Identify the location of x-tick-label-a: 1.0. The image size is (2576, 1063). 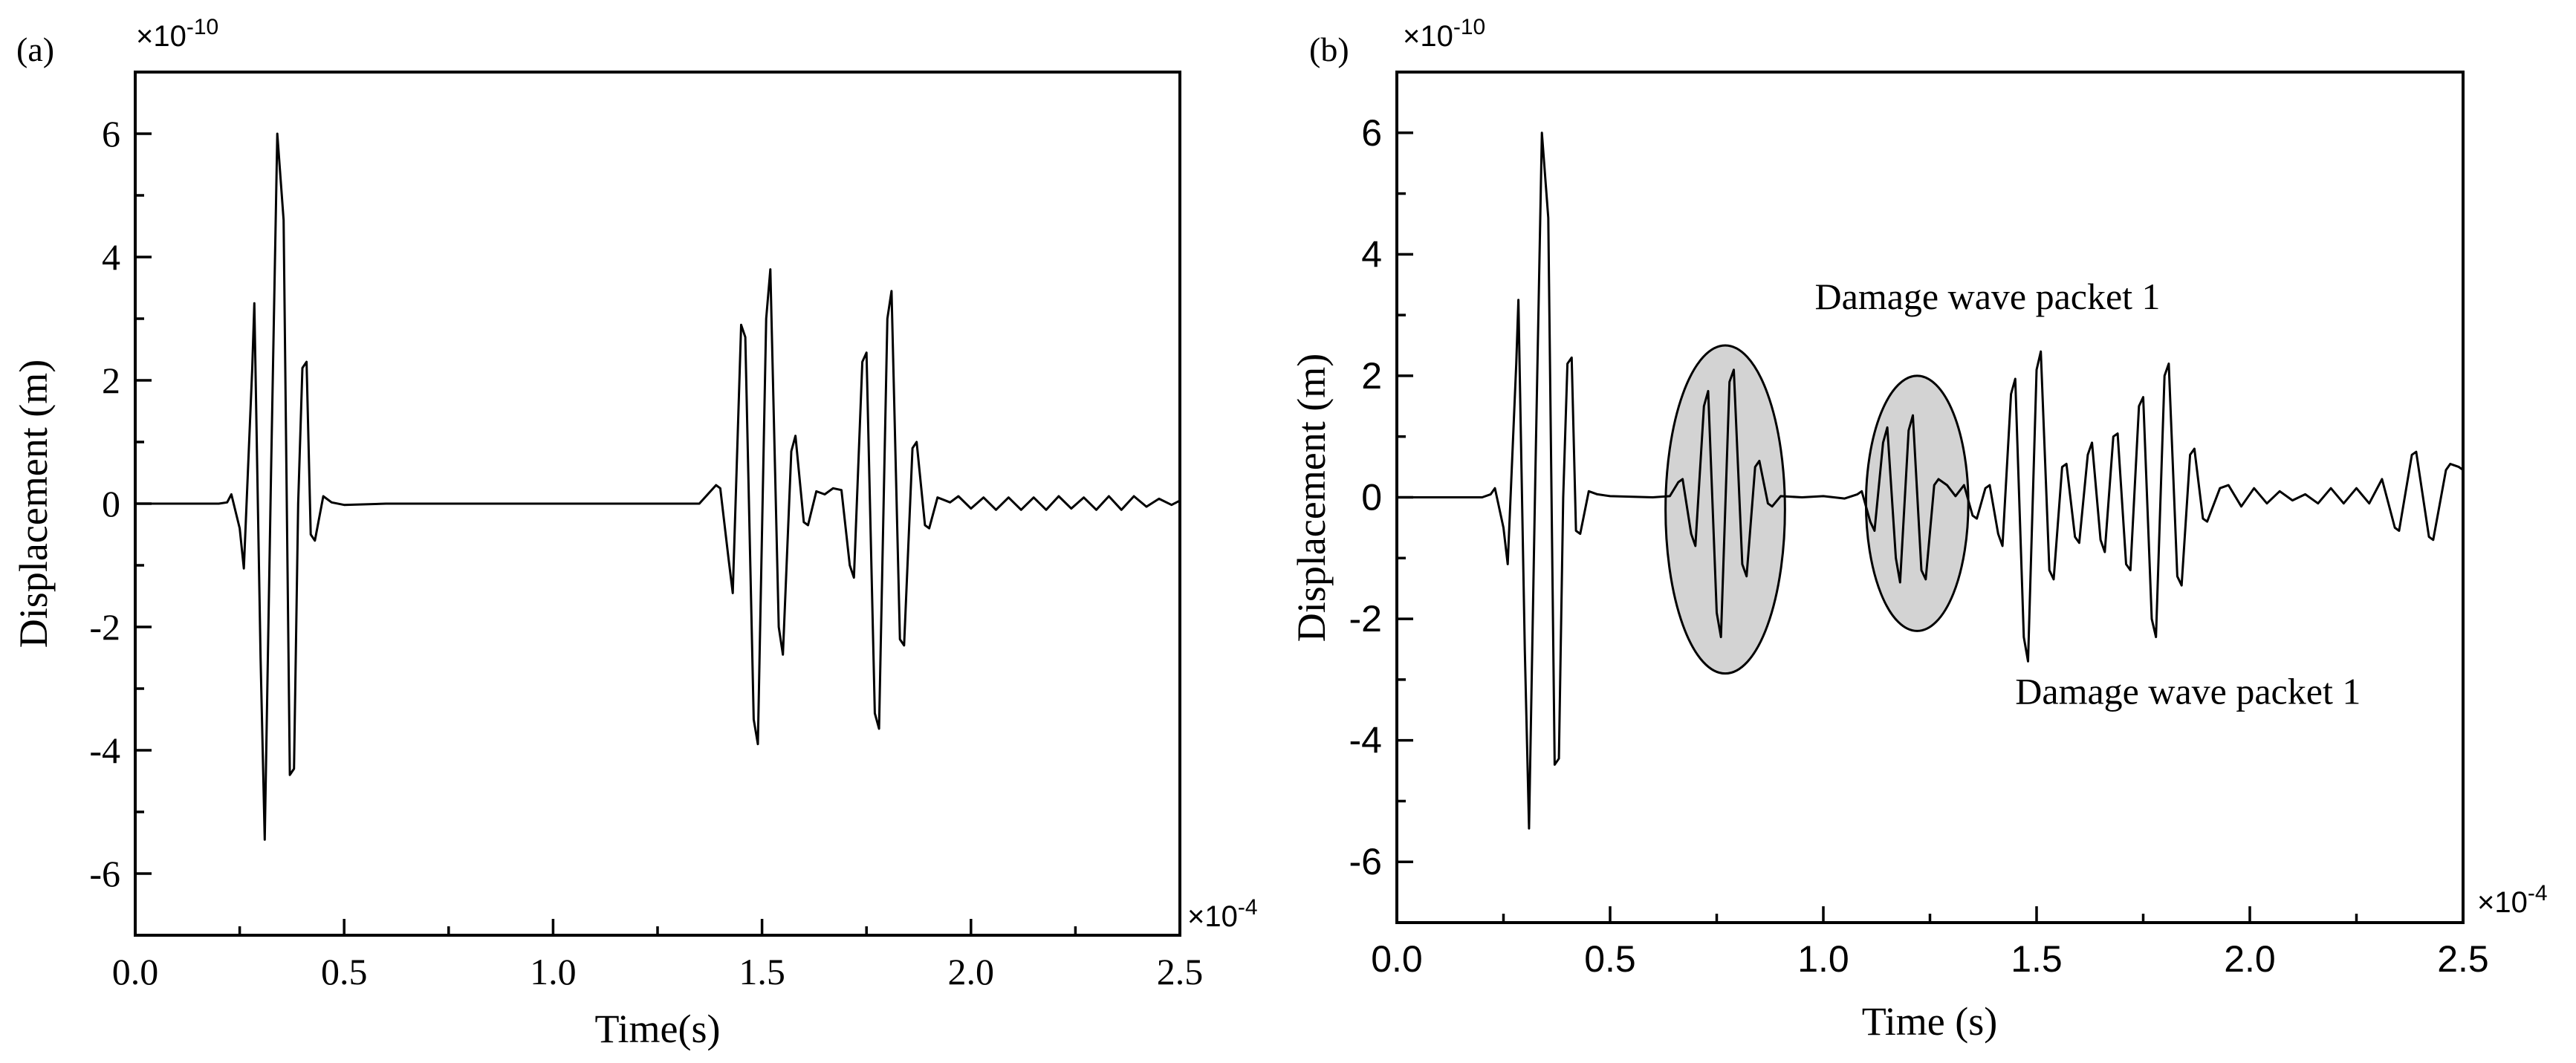
(553, 971).